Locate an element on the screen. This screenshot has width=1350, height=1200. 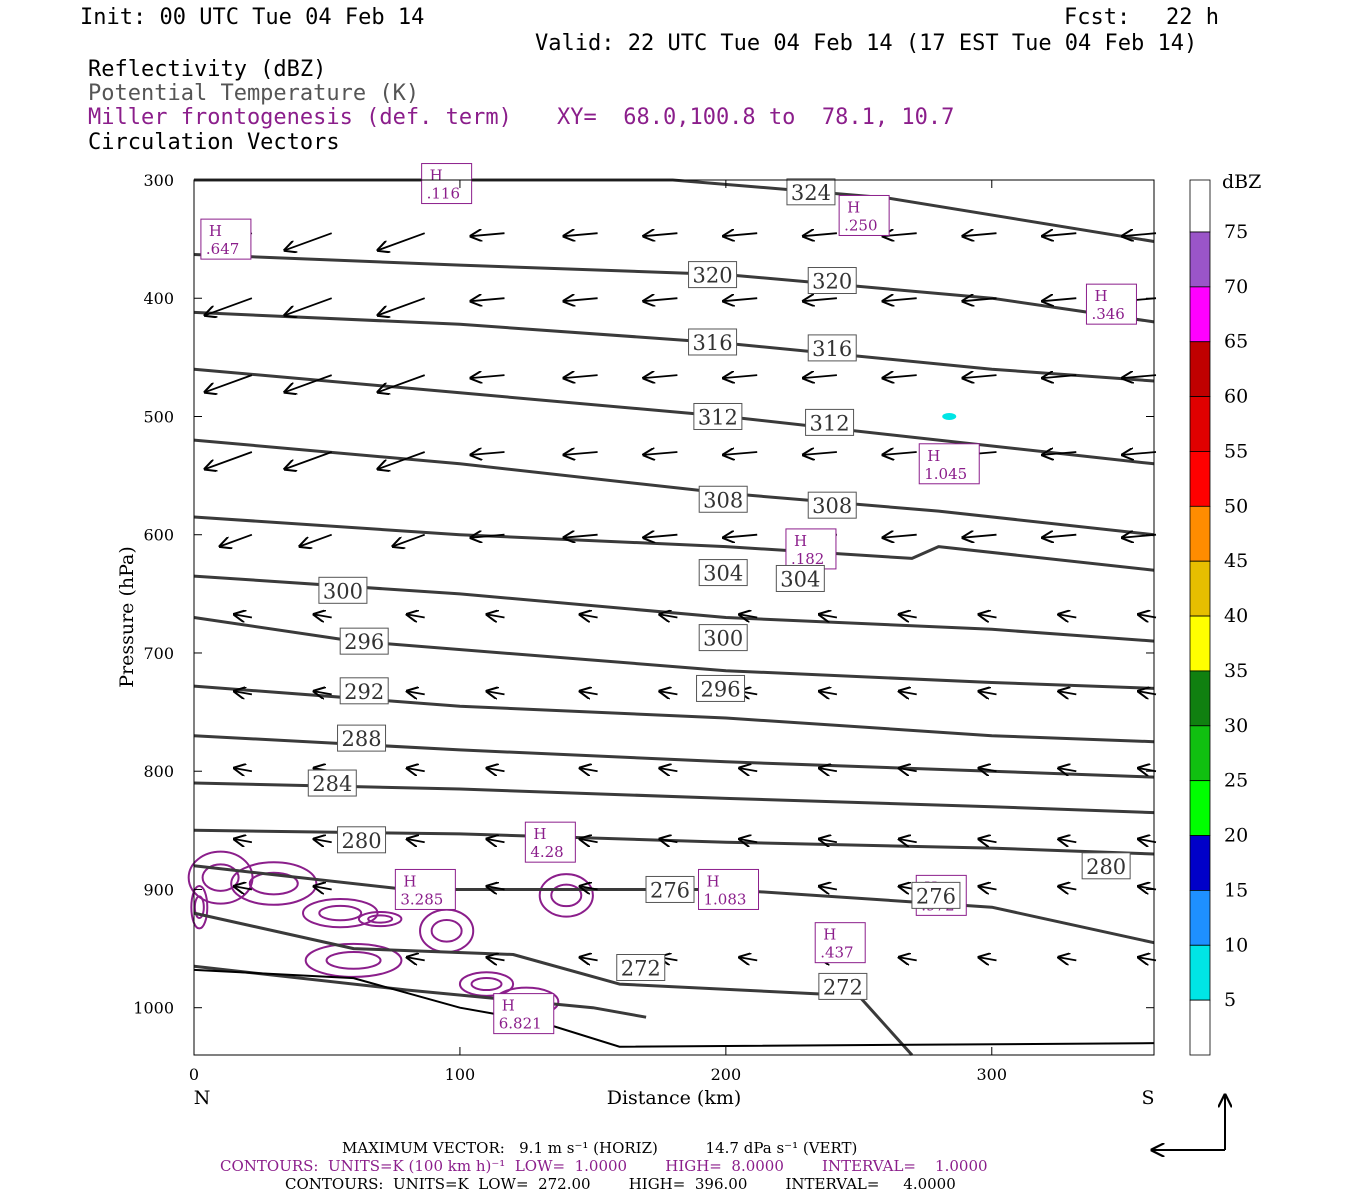
theta-label: 316 is located at coordinates (832, 349).